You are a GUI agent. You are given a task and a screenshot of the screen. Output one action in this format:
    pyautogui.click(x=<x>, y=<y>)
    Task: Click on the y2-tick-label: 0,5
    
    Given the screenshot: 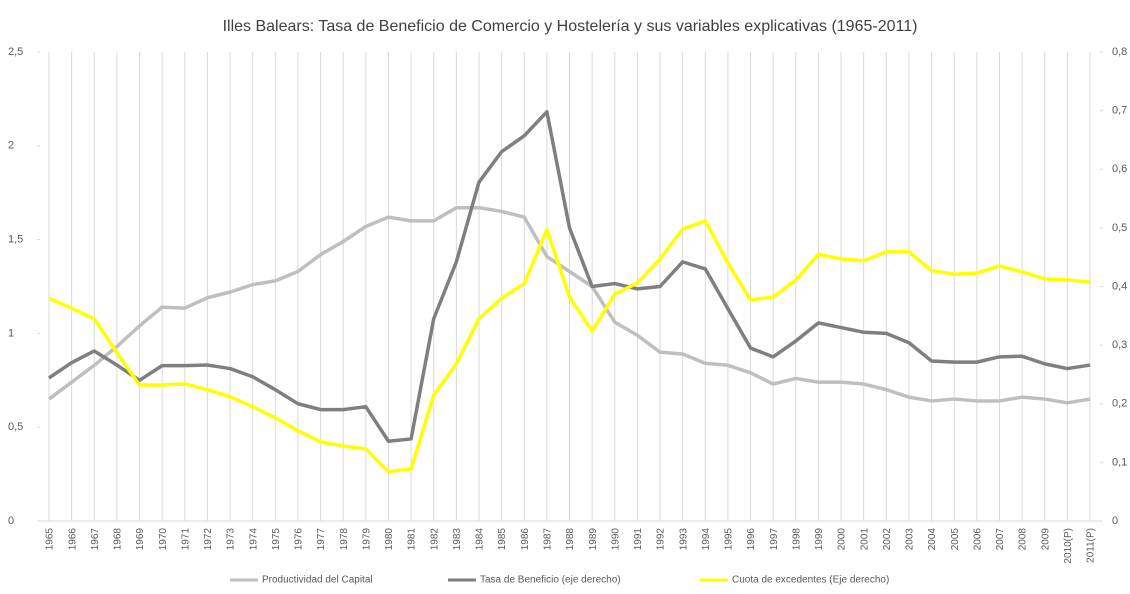 What is the action you would take?
    pyautogui.click(x=1119, y=228)
    